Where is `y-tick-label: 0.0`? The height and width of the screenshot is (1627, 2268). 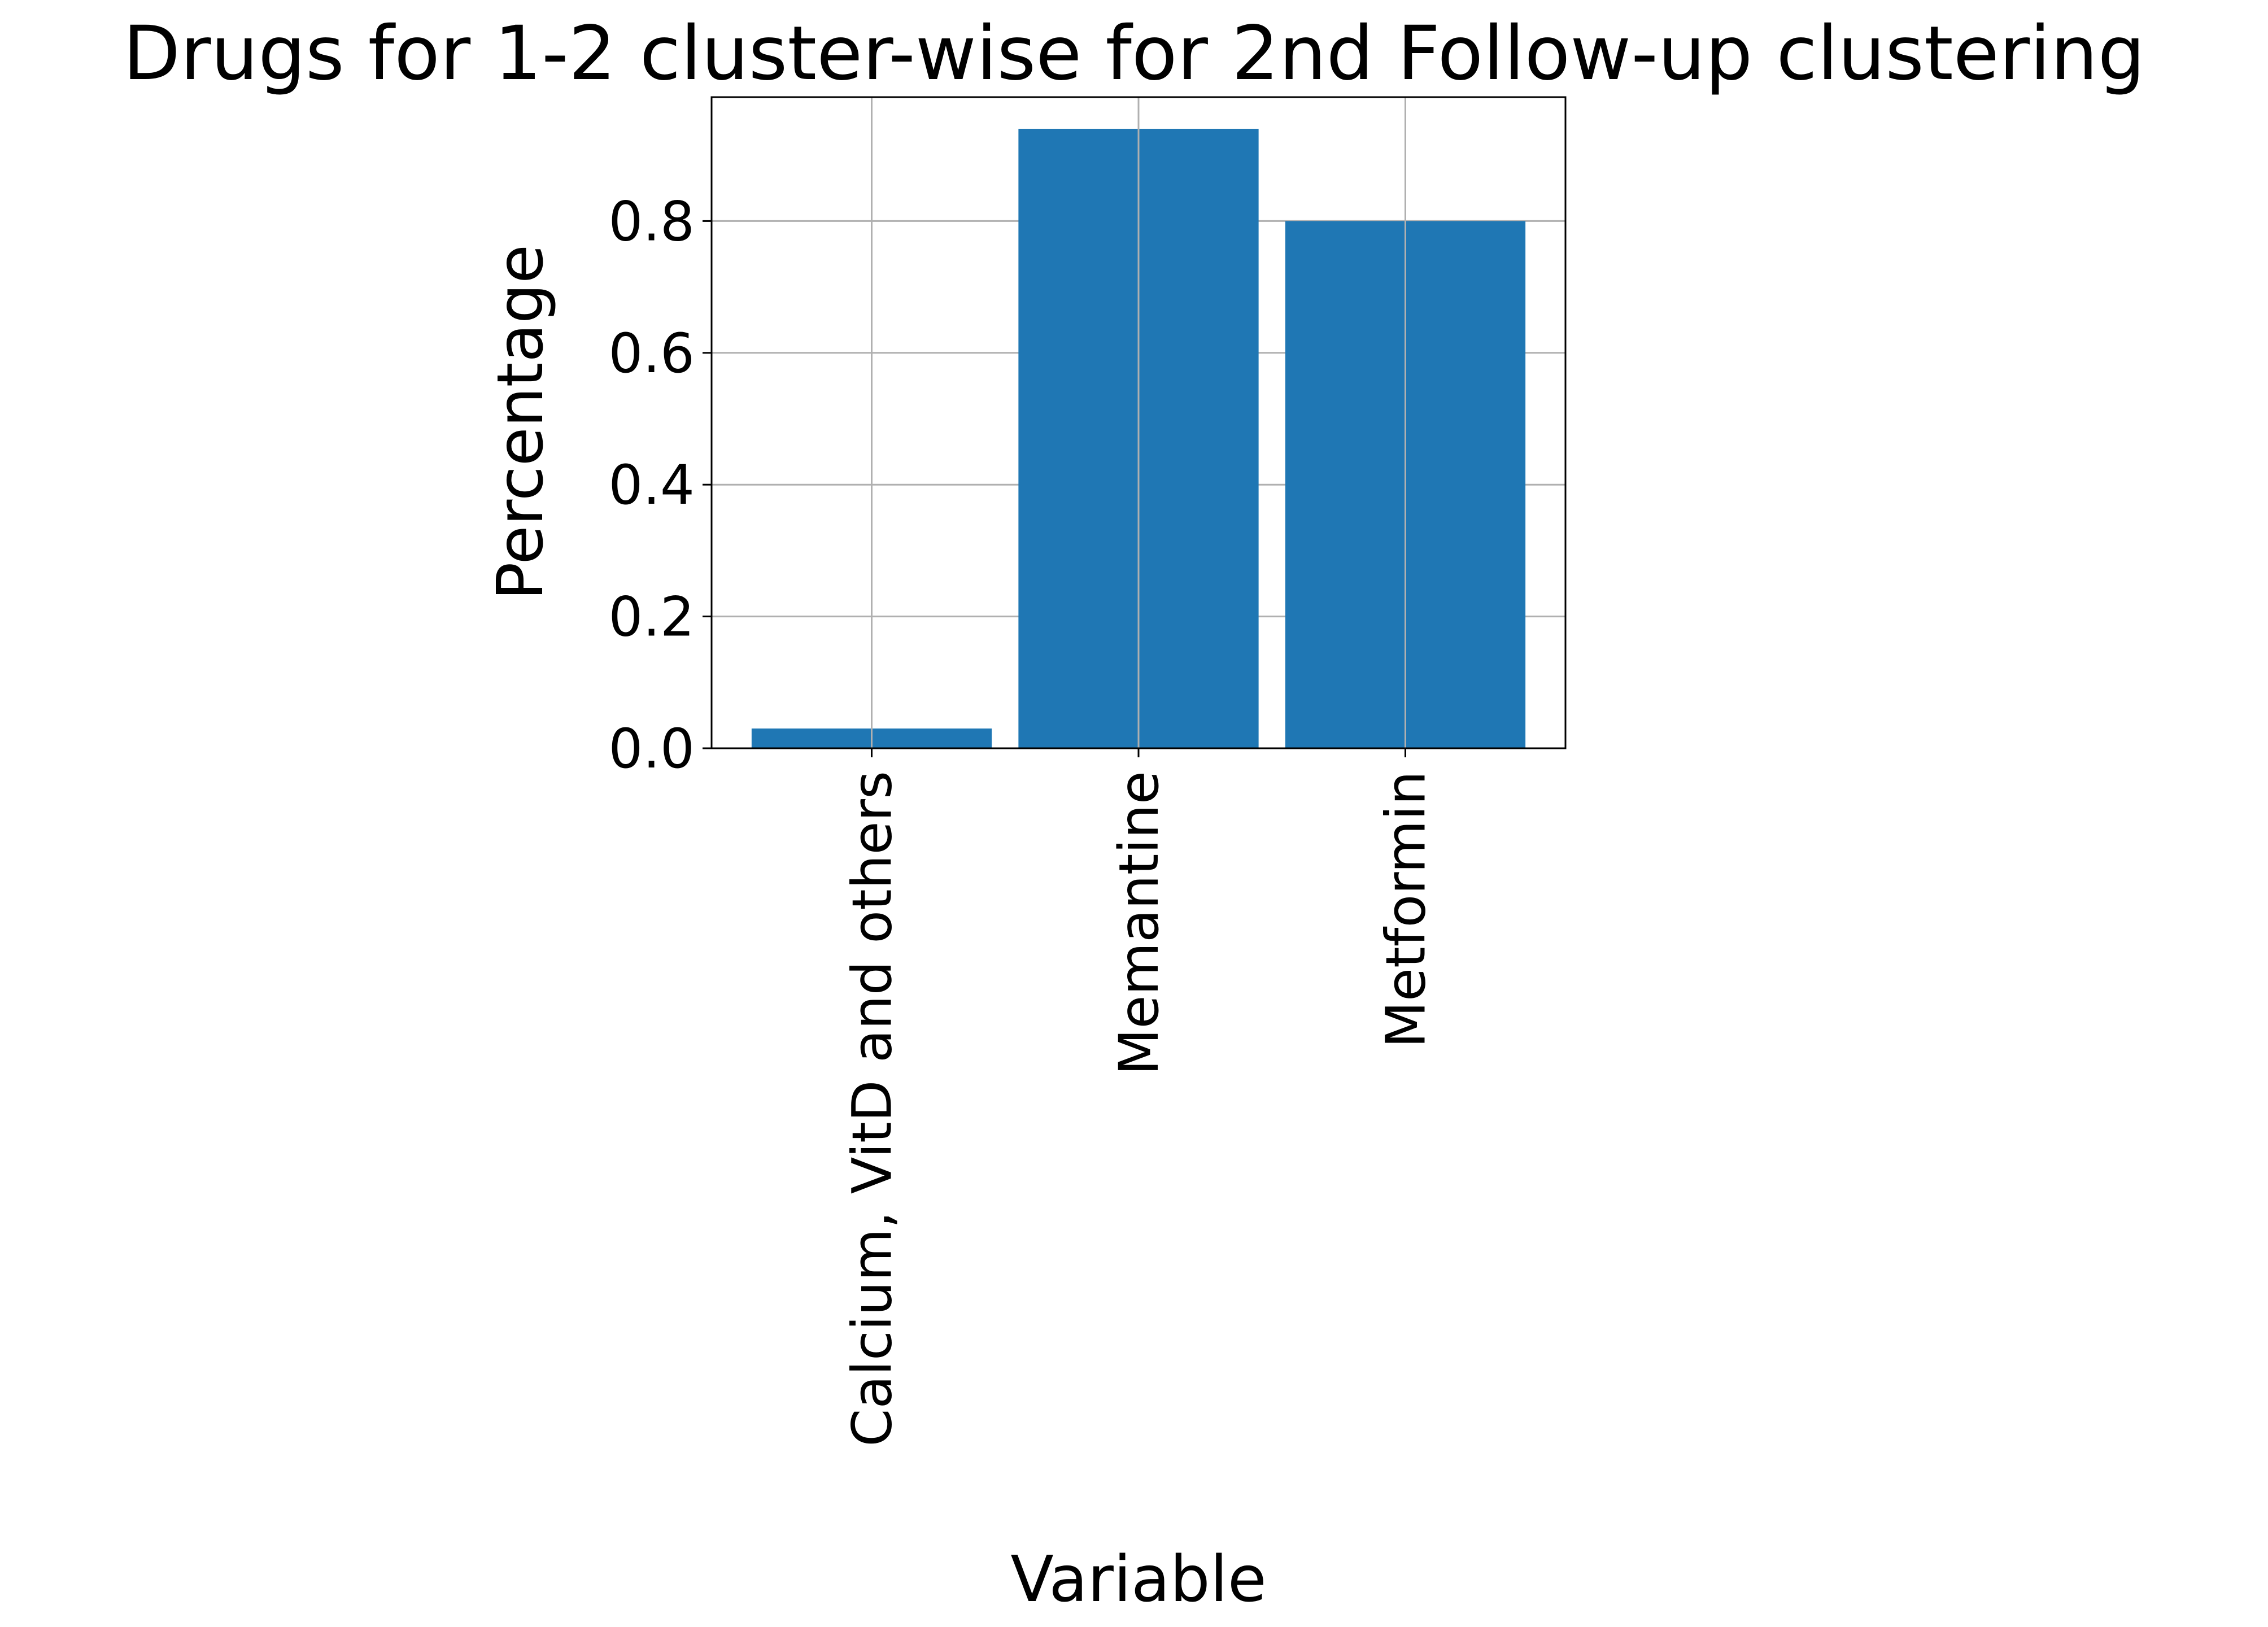
y-tick-label: 0.0 is located at coordinates (651, 748).